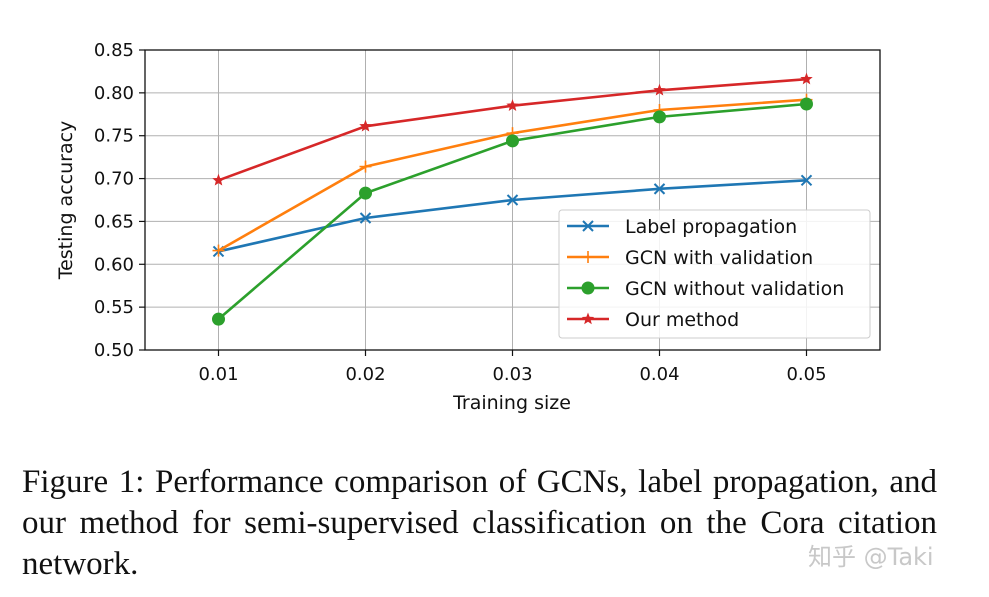 This screenshot has width=989, height=597. I want to click on legend-label: GCN with validation, so click(719, 258).